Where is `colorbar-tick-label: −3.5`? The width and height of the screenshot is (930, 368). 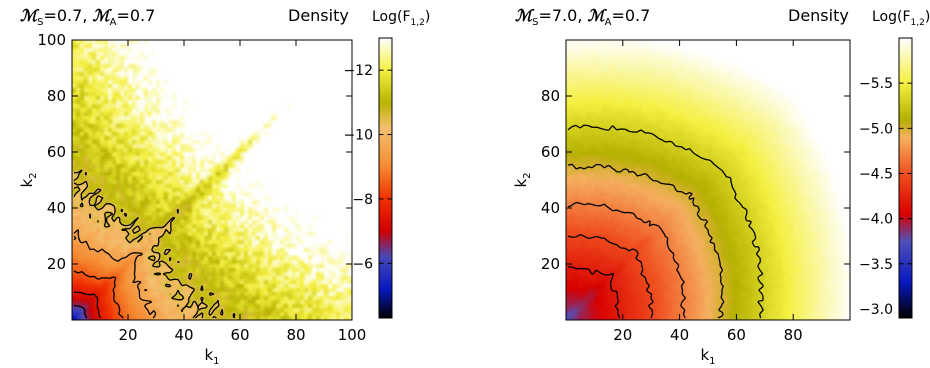 colorbar-tick-label: −3.5 is located at coordinates (876, 265).